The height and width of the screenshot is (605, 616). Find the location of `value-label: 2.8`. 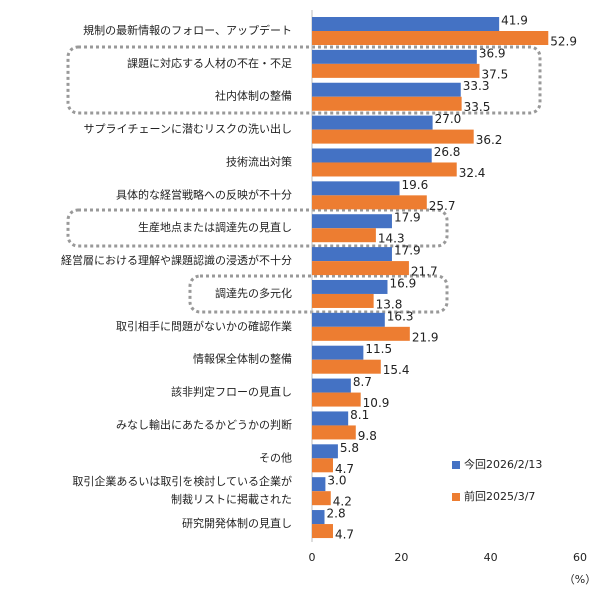

value-label: 2.8 is located at coordinates (336, 514).